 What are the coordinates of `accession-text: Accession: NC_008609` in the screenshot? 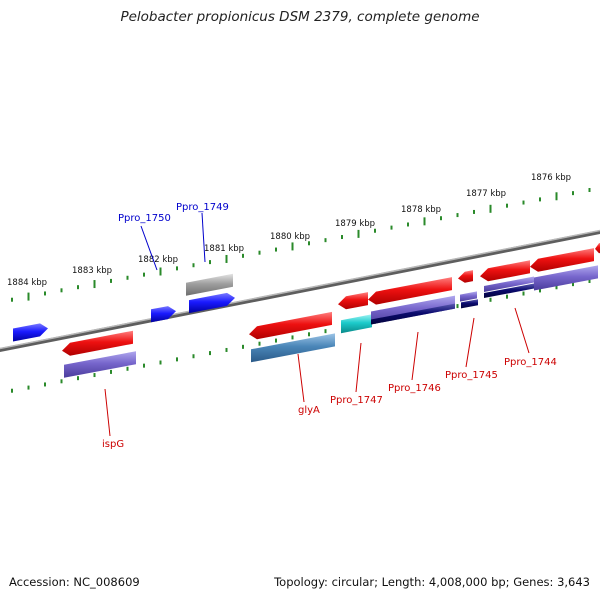 It's located at (74, 582).